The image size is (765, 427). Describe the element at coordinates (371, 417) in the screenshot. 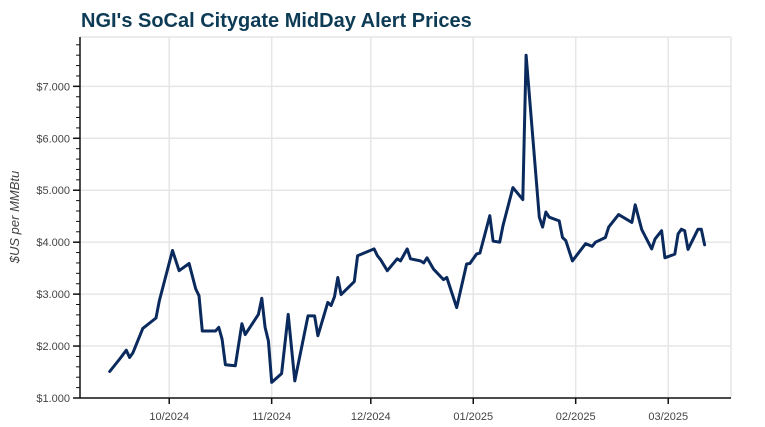

I see `x-tick-label: 12/2024` at that location.